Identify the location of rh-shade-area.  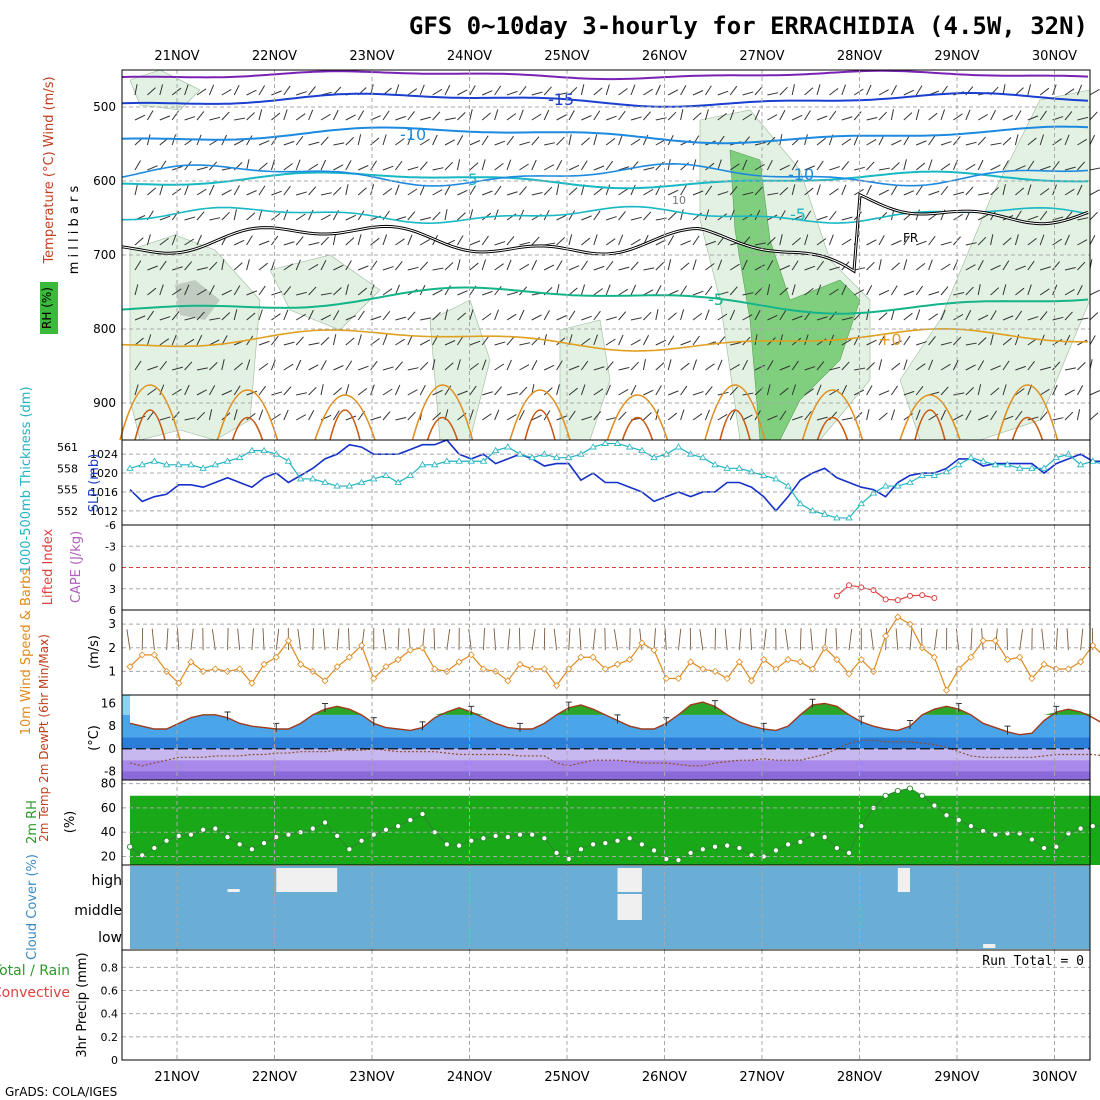
(165, 90).